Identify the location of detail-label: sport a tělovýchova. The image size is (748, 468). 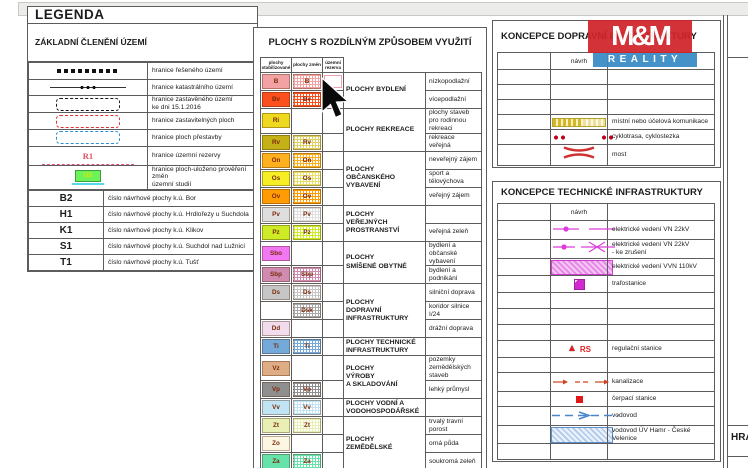
(453, 178).